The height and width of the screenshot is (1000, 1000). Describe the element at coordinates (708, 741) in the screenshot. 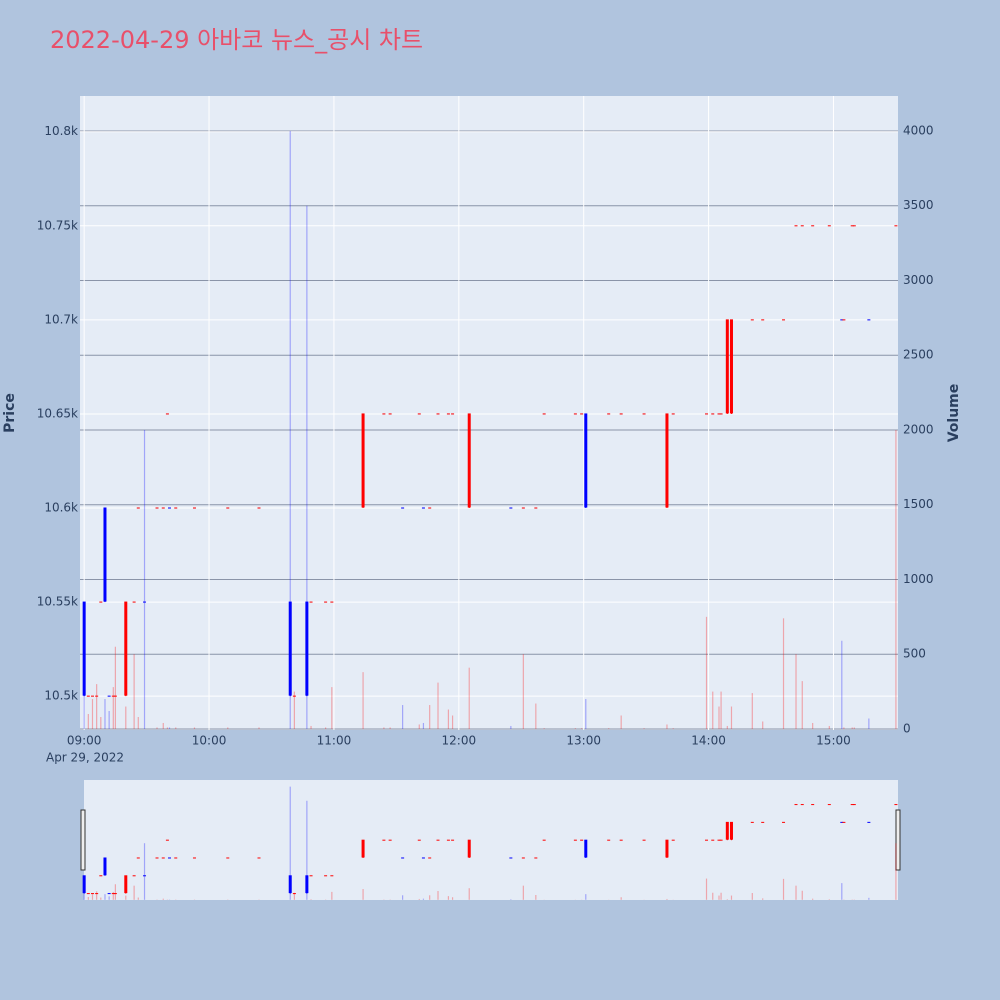

I see `x-tick-label: 14:00` at that location.